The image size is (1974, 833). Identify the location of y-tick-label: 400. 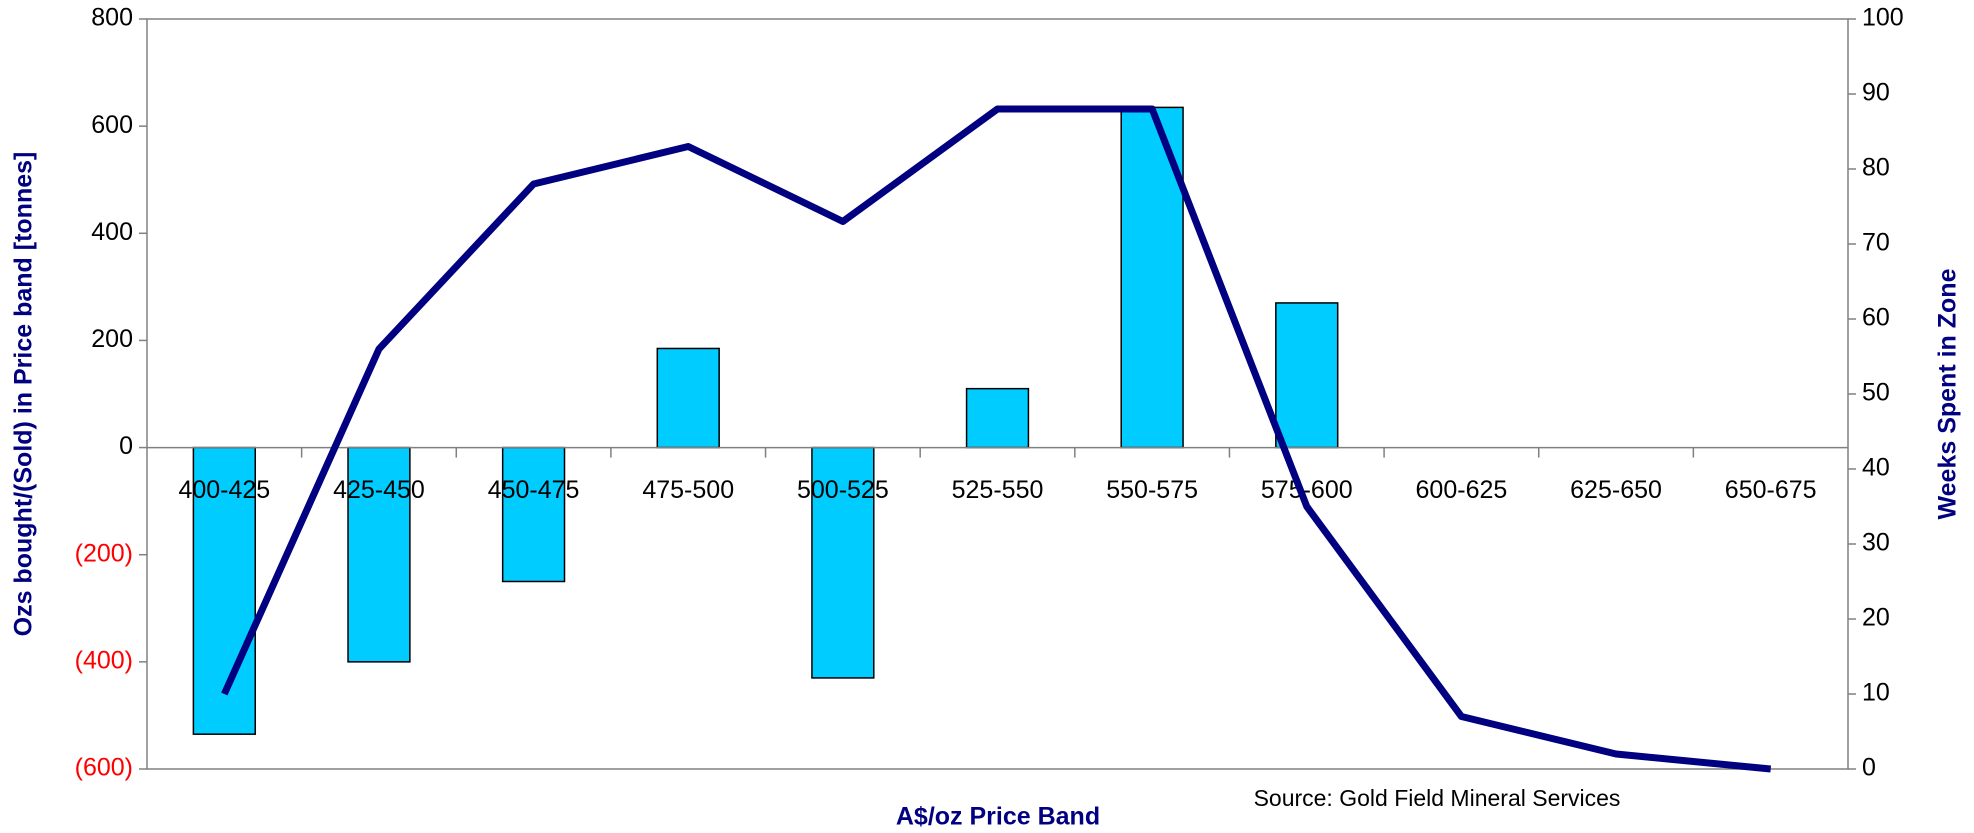
(112, 232).